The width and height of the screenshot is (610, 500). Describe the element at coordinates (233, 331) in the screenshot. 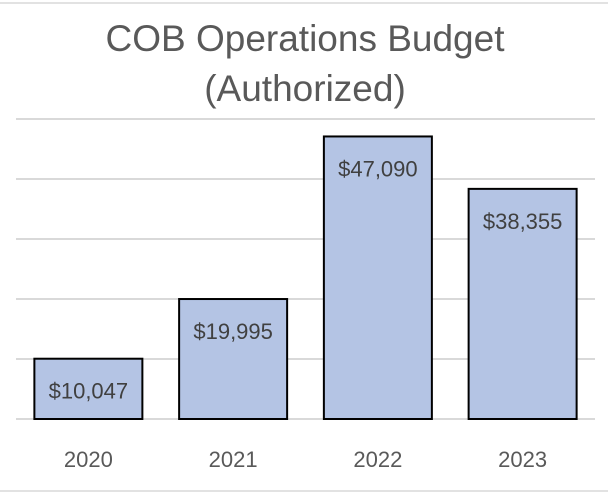

I see `data-label: $19,995` at that location.